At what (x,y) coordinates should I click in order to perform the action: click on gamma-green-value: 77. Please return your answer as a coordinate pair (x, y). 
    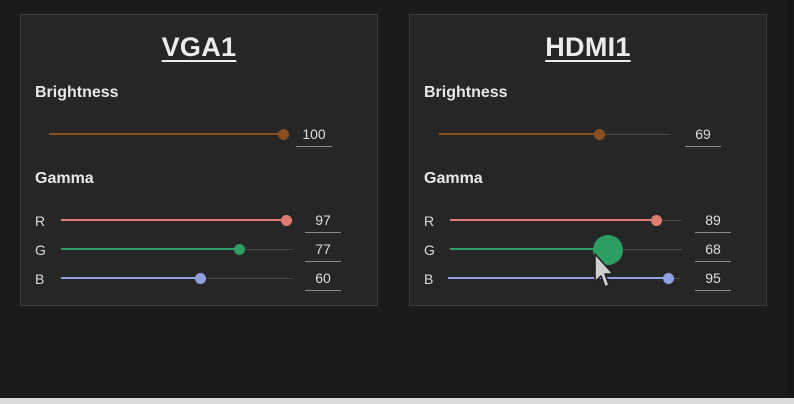
    Looking at the image, I should click on (323, 250).